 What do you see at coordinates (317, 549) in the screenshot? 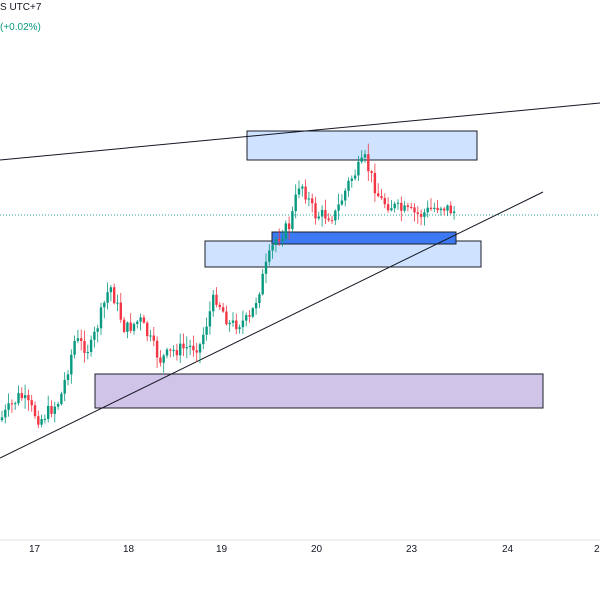
I see `x-tick-label: 20` at bounding box center [317, 549].